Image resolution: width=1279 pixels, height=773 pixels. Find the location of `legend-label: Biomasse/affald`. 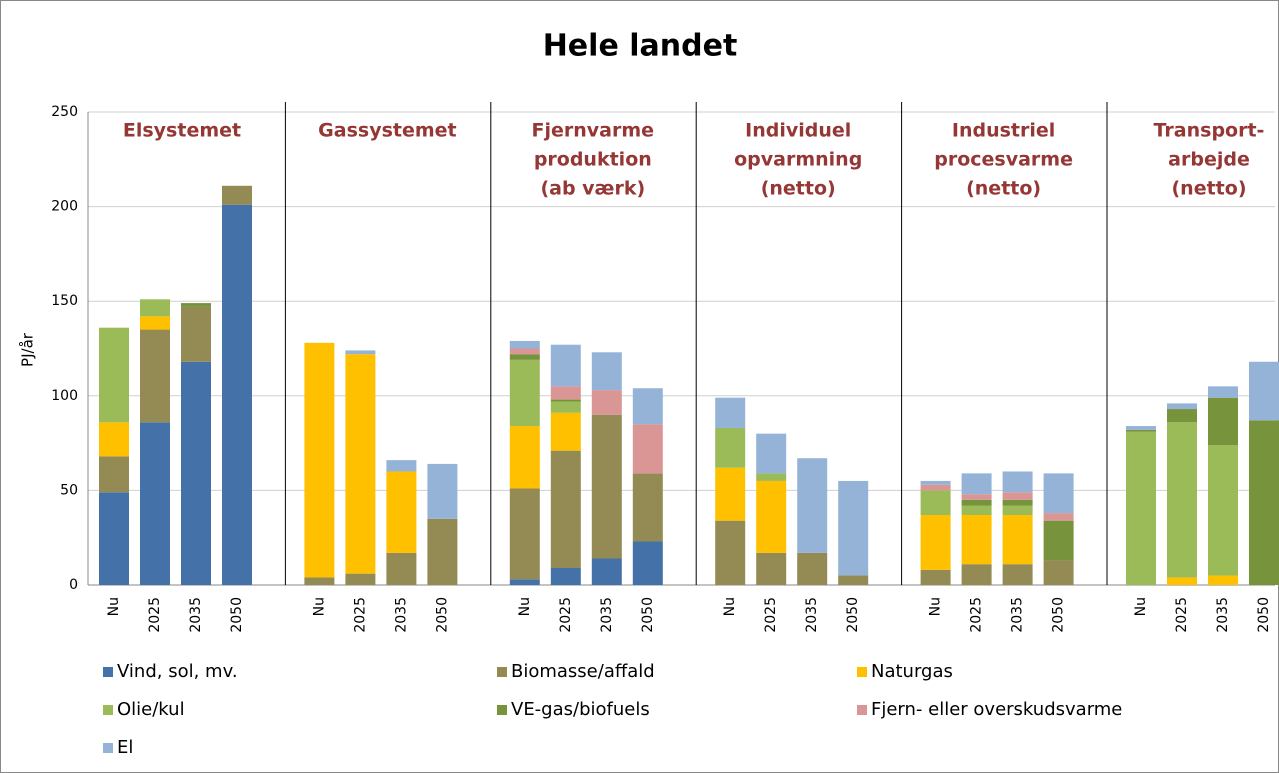

legend-label: Biomasse/affald is located at coordinates (583, 671).